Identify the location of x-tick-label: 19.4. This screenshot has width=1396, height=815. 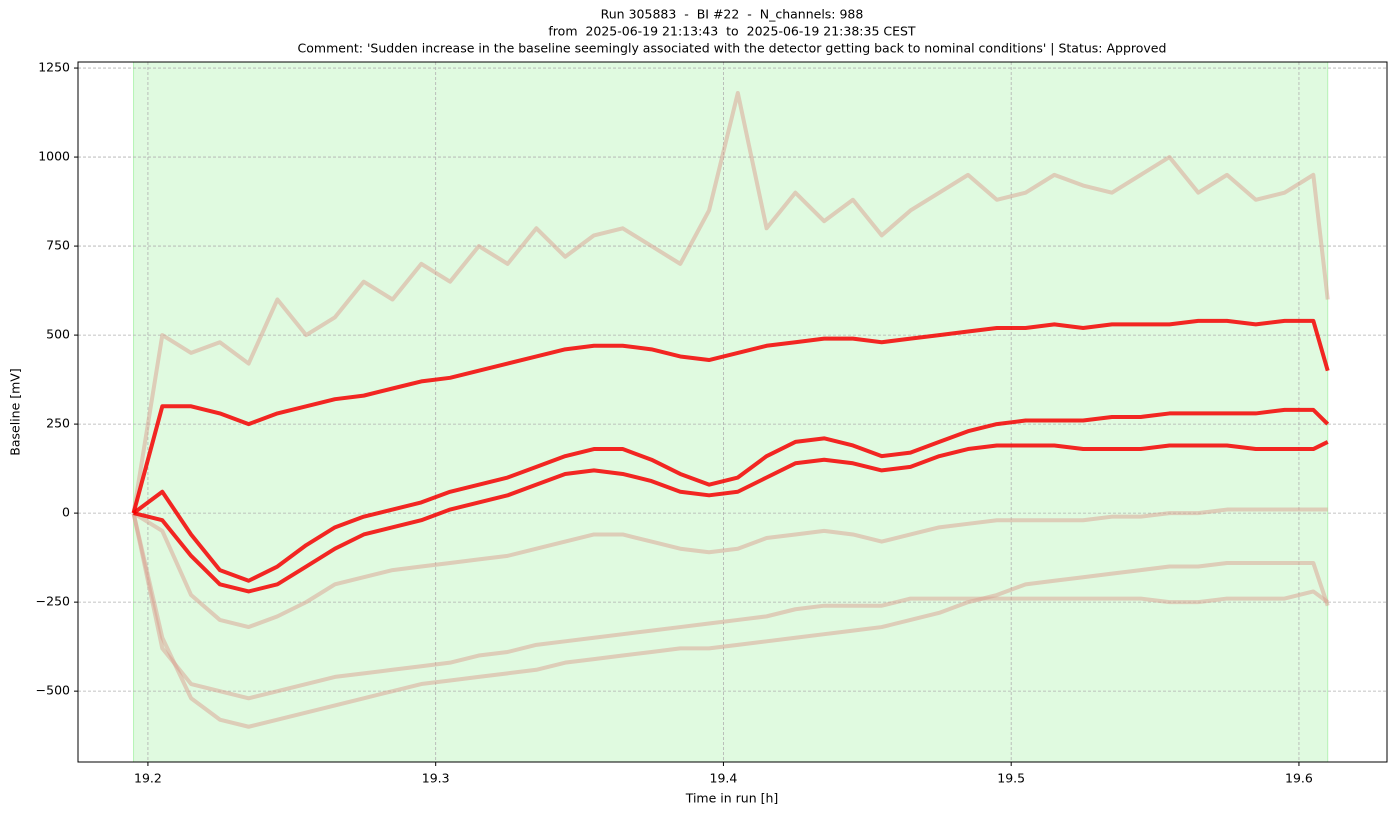
(724, 778).